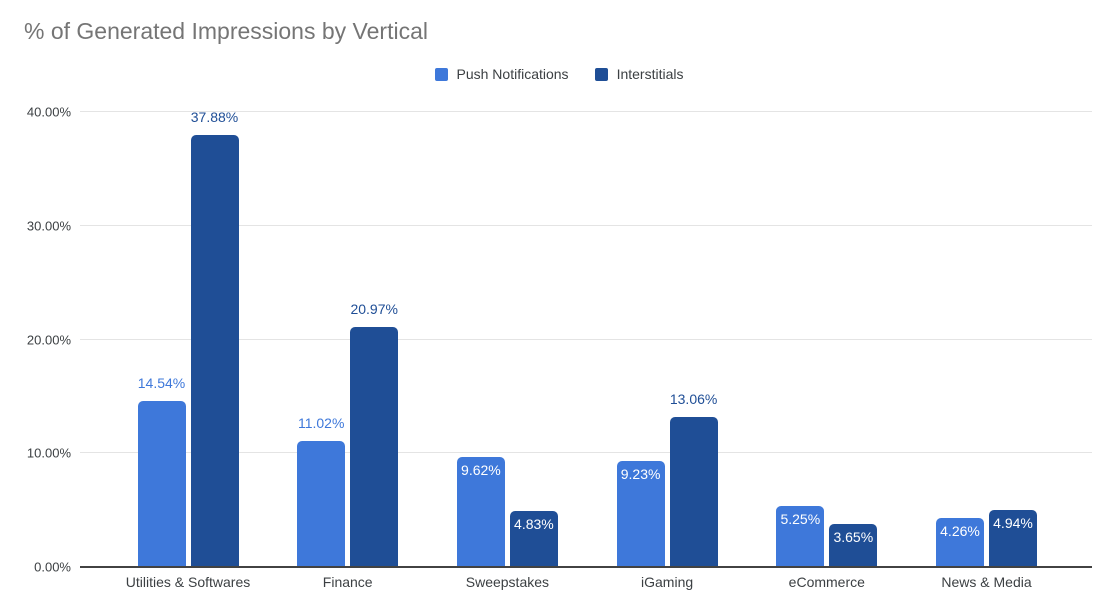  Describe the element at coordinates (226, 31) in the screenshot. I see `chart-title: % of Generated Impressions by Vertical` at that location.